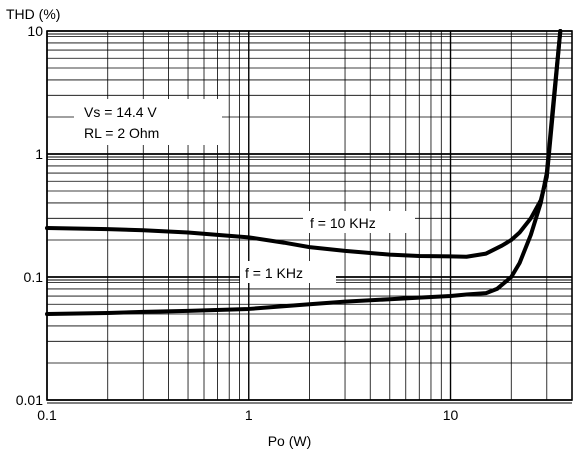  I want to click on y-tick-label: 0.01, so click(29, 400).